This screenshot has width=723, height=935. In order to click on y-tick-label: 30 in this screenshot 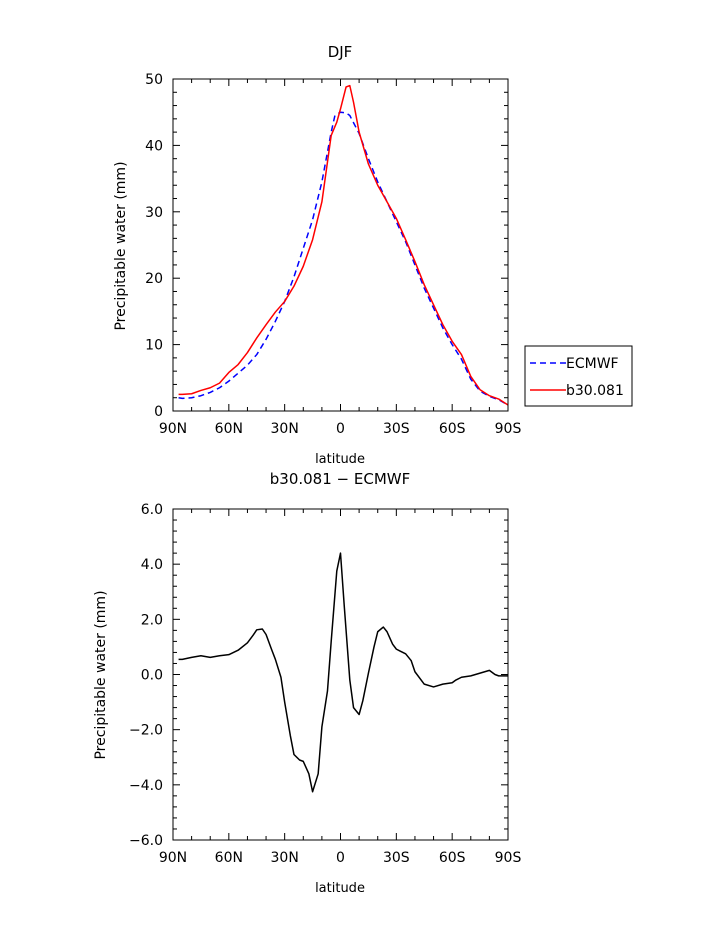, I will do `click(154, 213)`.